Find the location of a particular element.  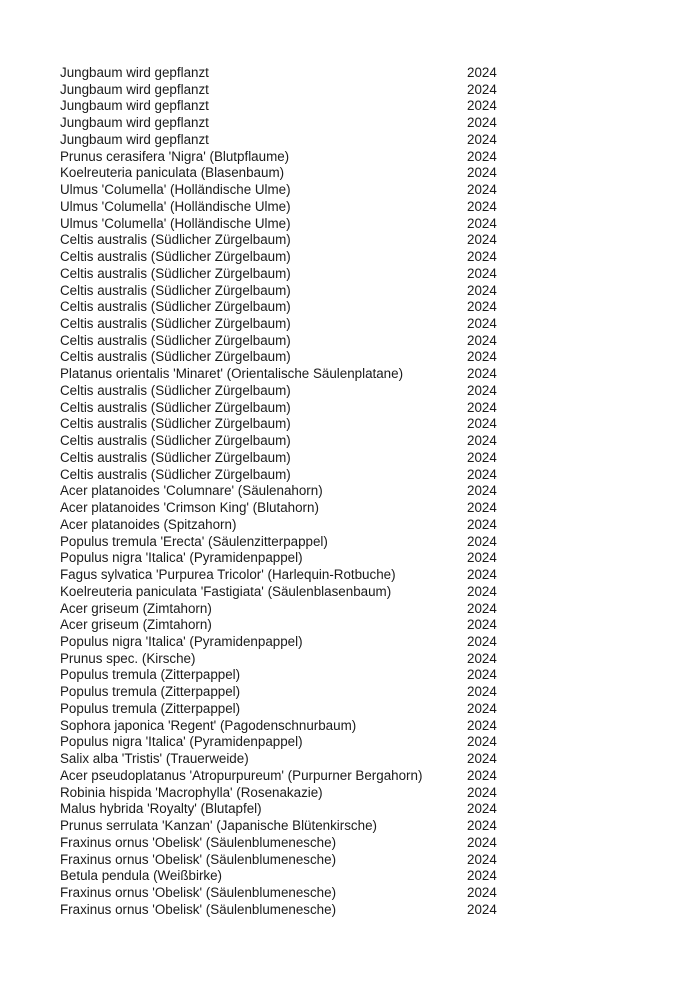

tree-name: Acer griseum (Zimtahorn) is located at coordinates (136, 608).